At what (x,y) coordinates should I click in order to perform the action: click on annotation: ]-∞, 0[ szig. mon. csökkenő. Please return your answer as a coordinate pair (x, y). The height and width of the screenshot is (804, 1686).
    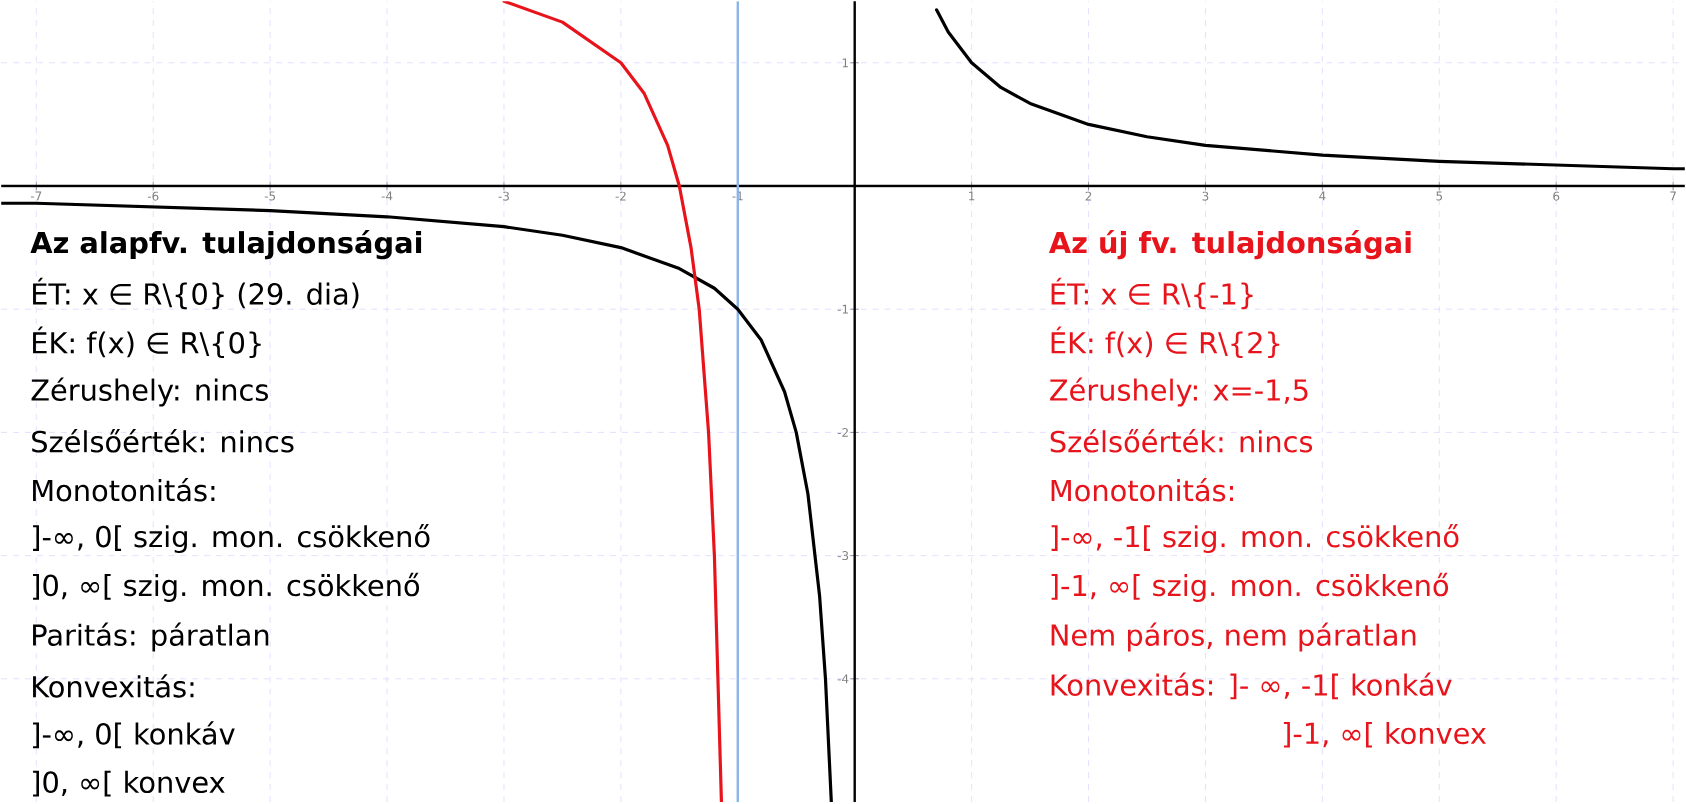
    Looking at the image, I should click on (231, 539).